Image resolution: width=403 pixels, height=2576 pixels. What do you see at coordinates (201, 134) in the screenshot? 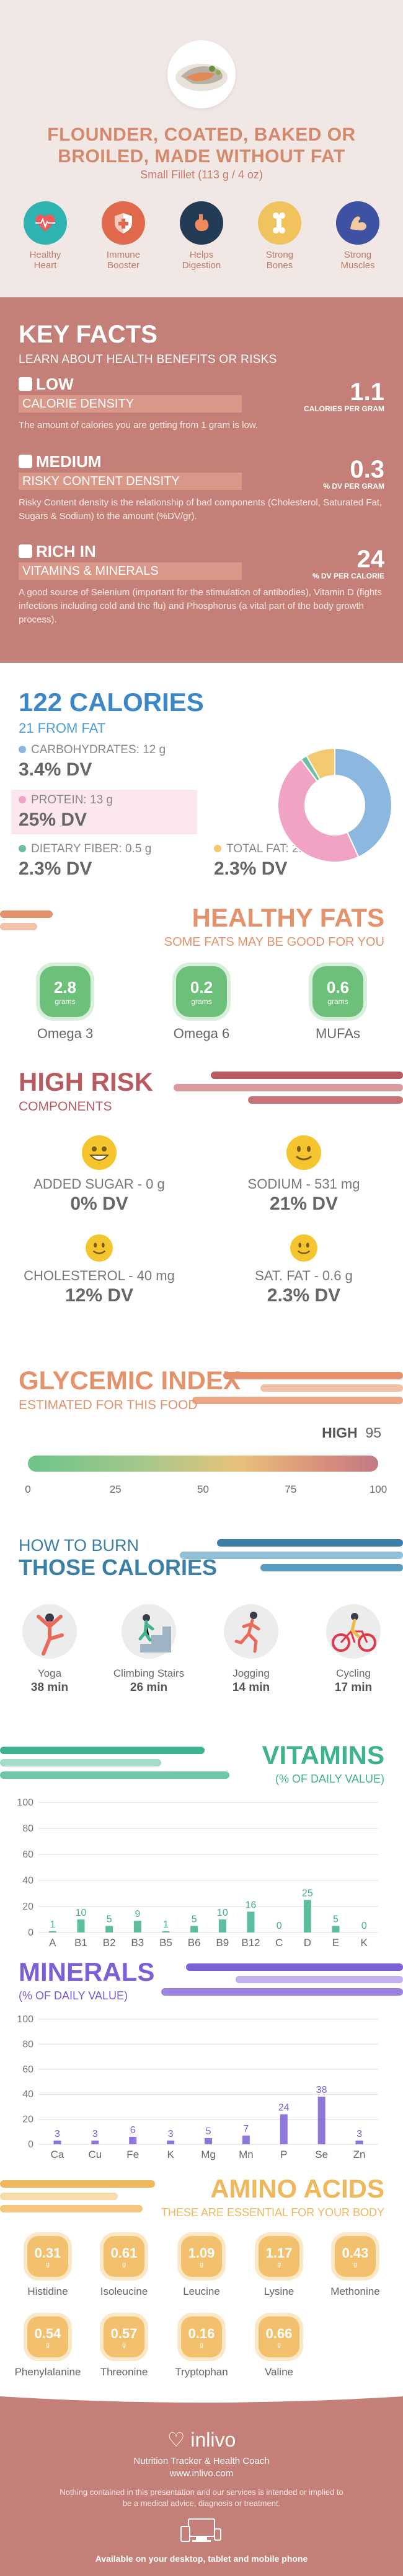
I see `food-title-line1: FLOUNDER, COATED, BAKED OR` at bounding box center [201, 134].